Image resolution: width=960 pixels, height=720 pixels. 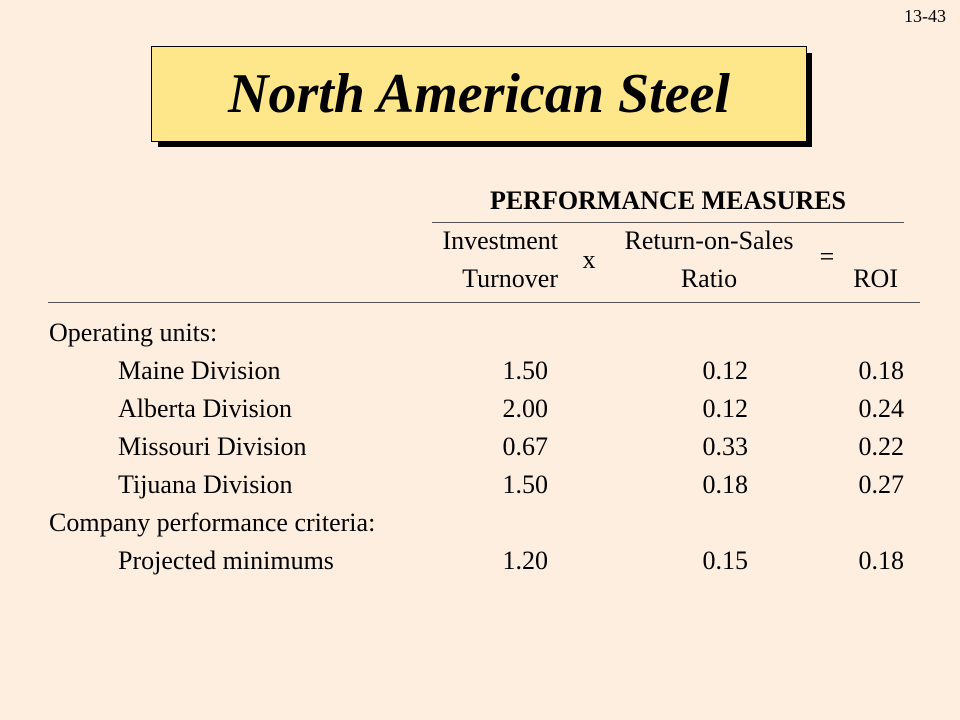 I want to click on row-name: Missouri Division, so click(x=212, y=446).